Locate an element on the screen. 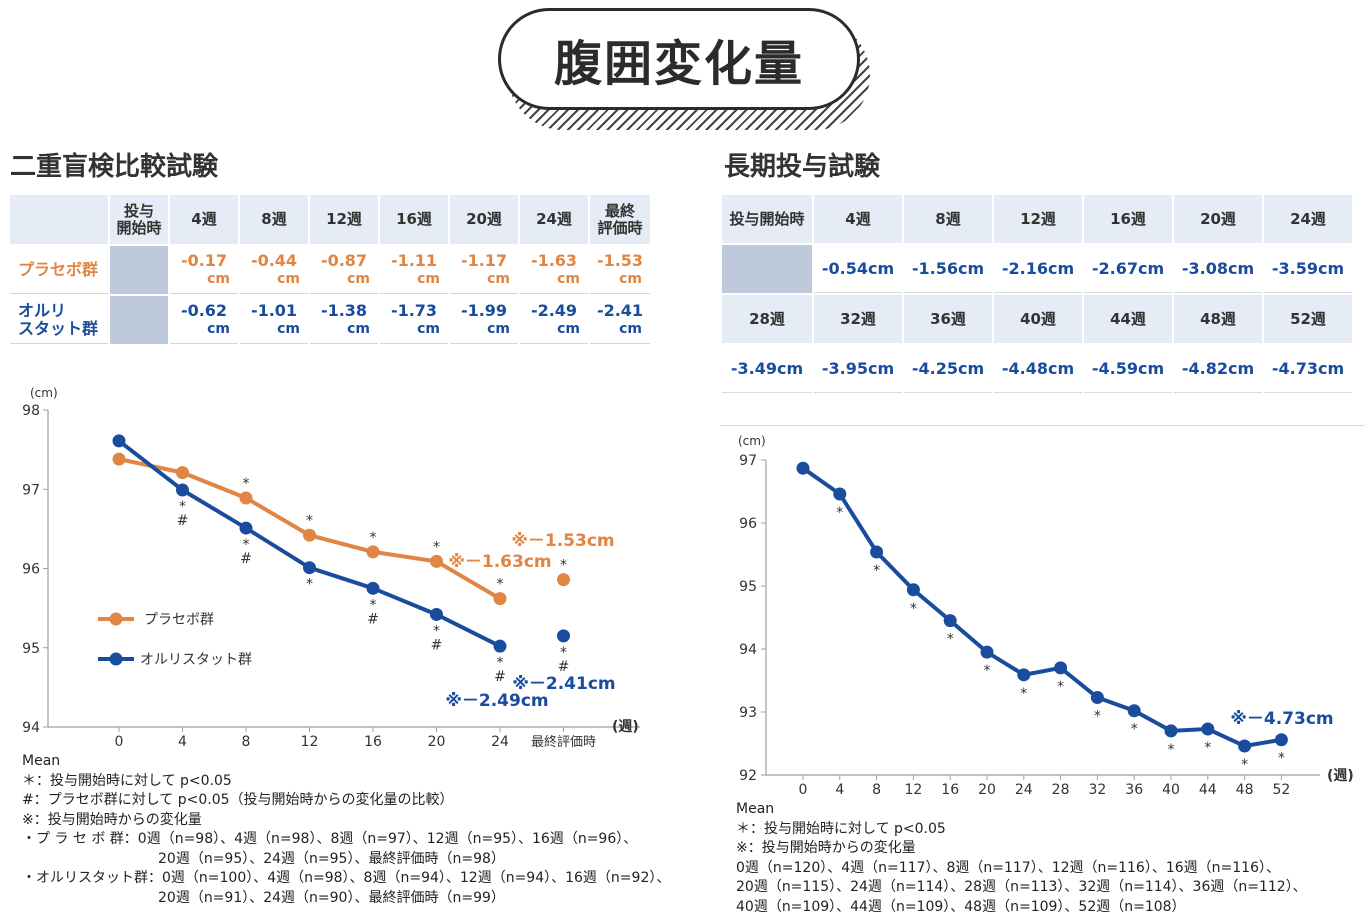 The width and height of the screenshot is (1372, 917). series-line is located at coordinates (1042, 607).